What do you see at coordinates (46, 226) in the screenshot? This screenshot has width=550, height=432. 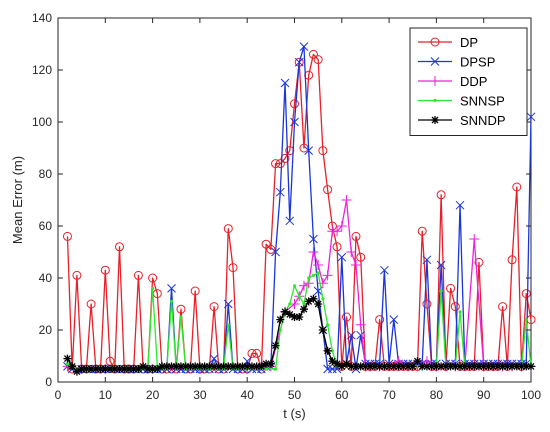 I see `y-tick-label: 60` at bounding box center [46, 226].